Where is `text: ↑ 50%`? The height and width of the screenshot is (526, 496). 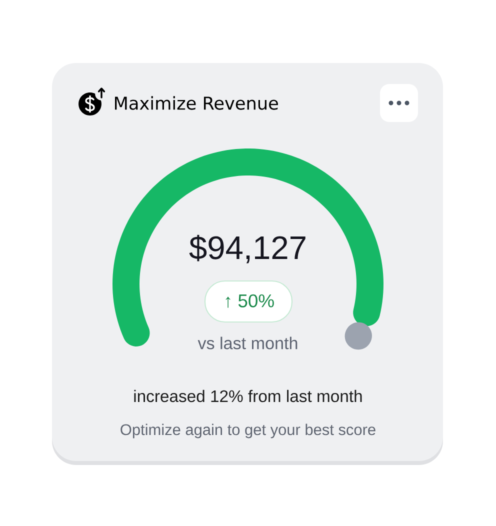
text: ↑ 50% is located at coordinates (250, 301).